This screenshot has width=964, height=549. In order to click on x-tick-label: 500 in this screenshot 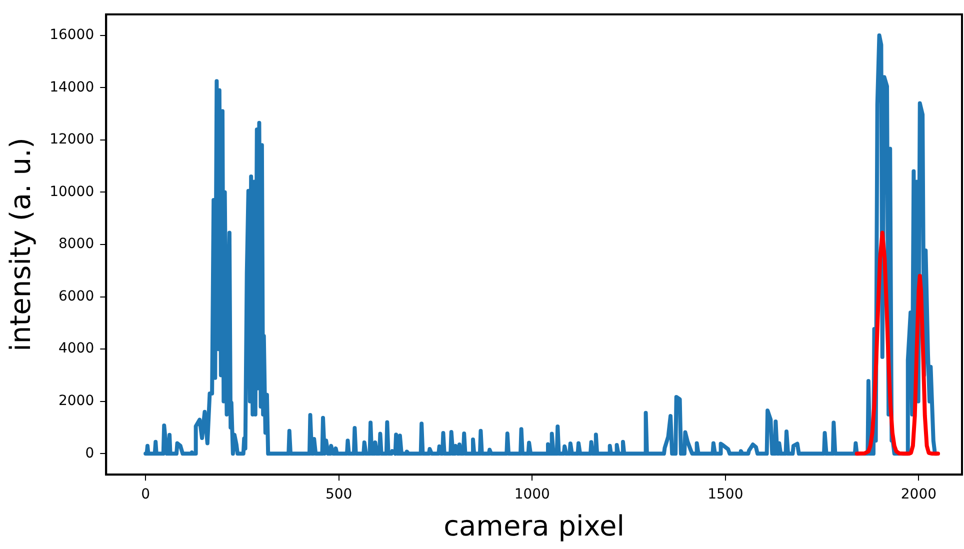, I will do `click(338, 494)`.